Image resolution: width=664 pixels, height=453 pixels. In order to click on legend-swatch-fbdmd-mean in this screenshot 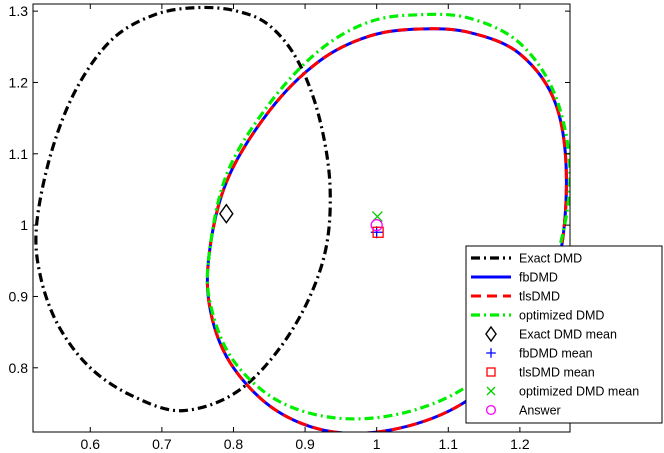, I will do `click(491, 353)`.